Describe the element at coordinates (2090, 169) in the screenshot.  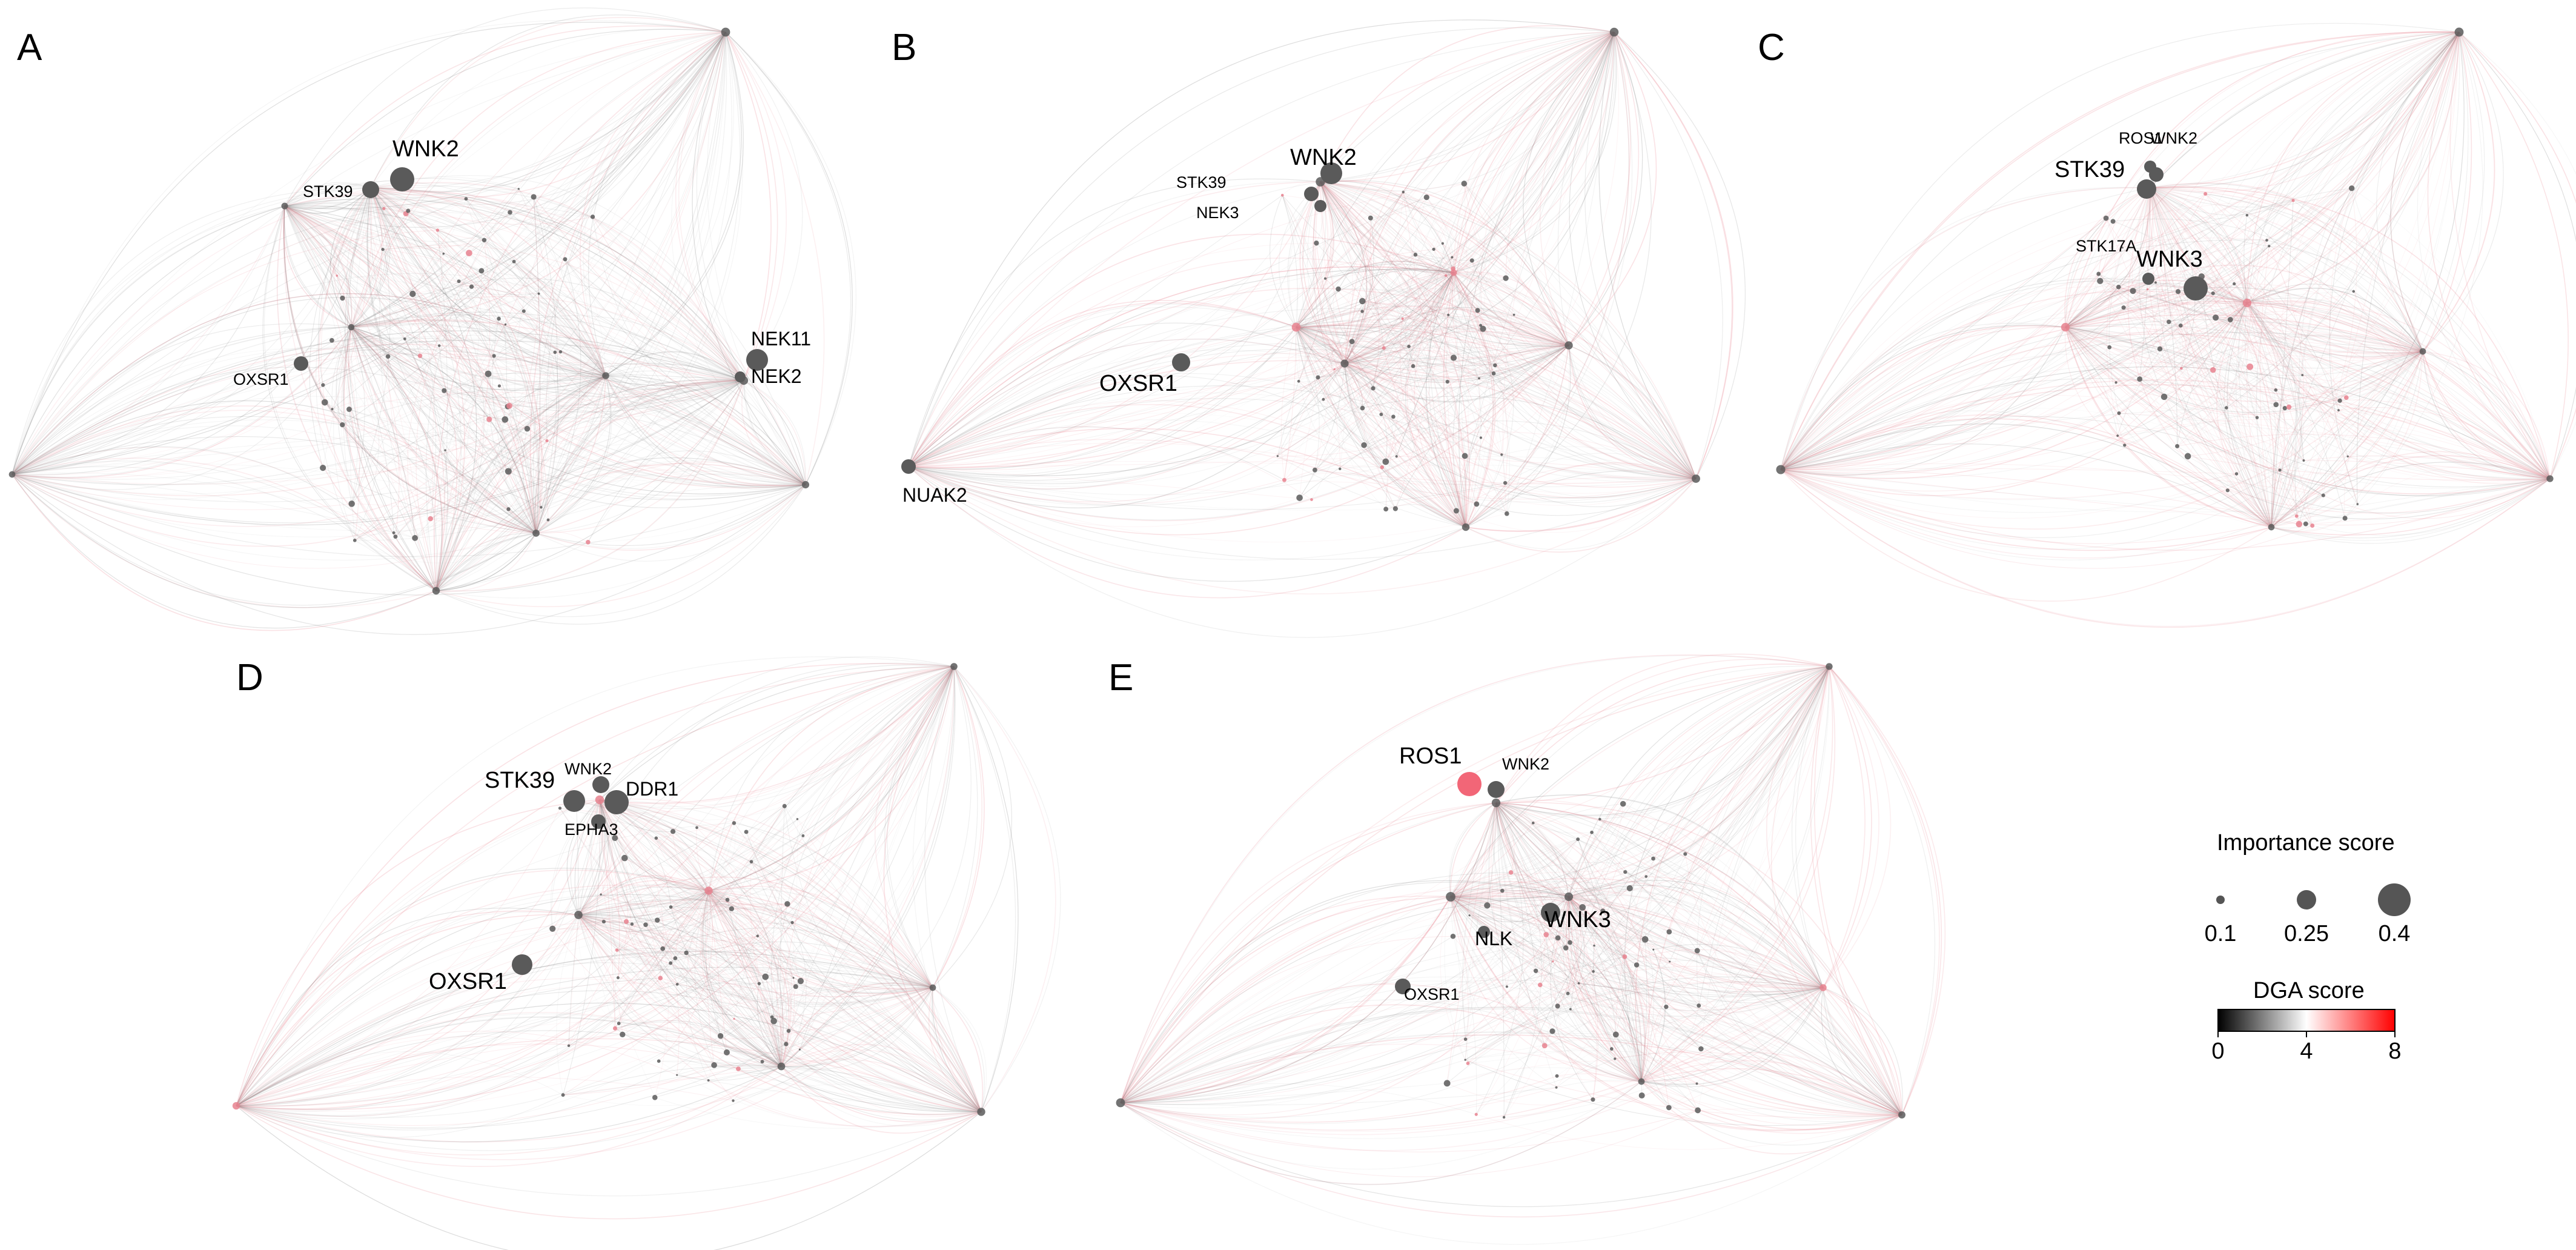
I see `kinase-label: STK39` at that location.